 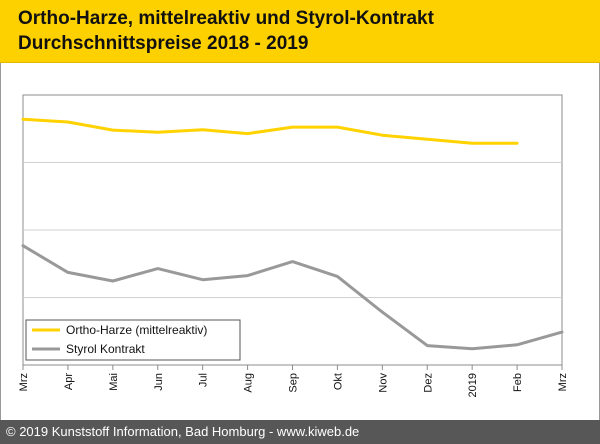 I want to click on x-tick-label: Aug, so click(x=249, y=383).